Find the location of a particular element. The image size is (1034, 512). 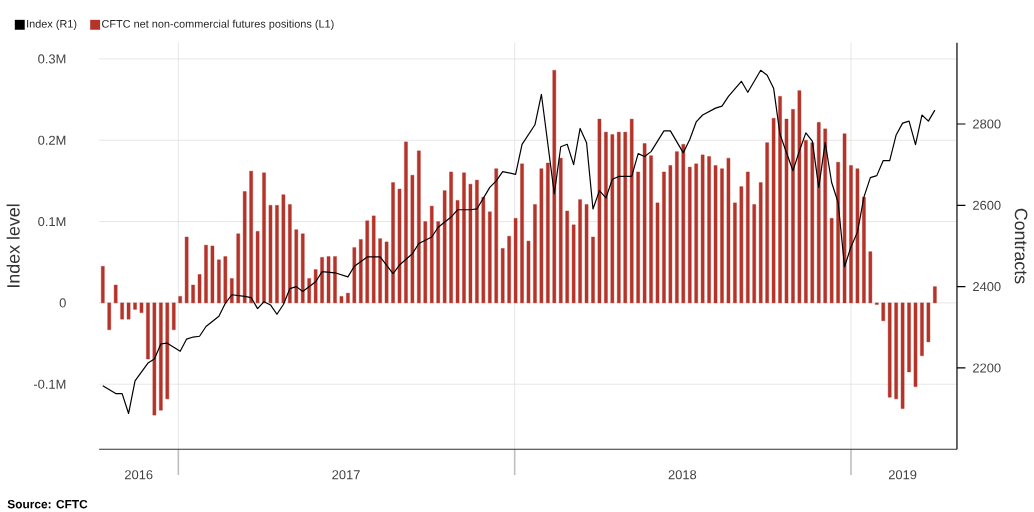

y-axis-title: Index level is located at coordinates (13, 246).